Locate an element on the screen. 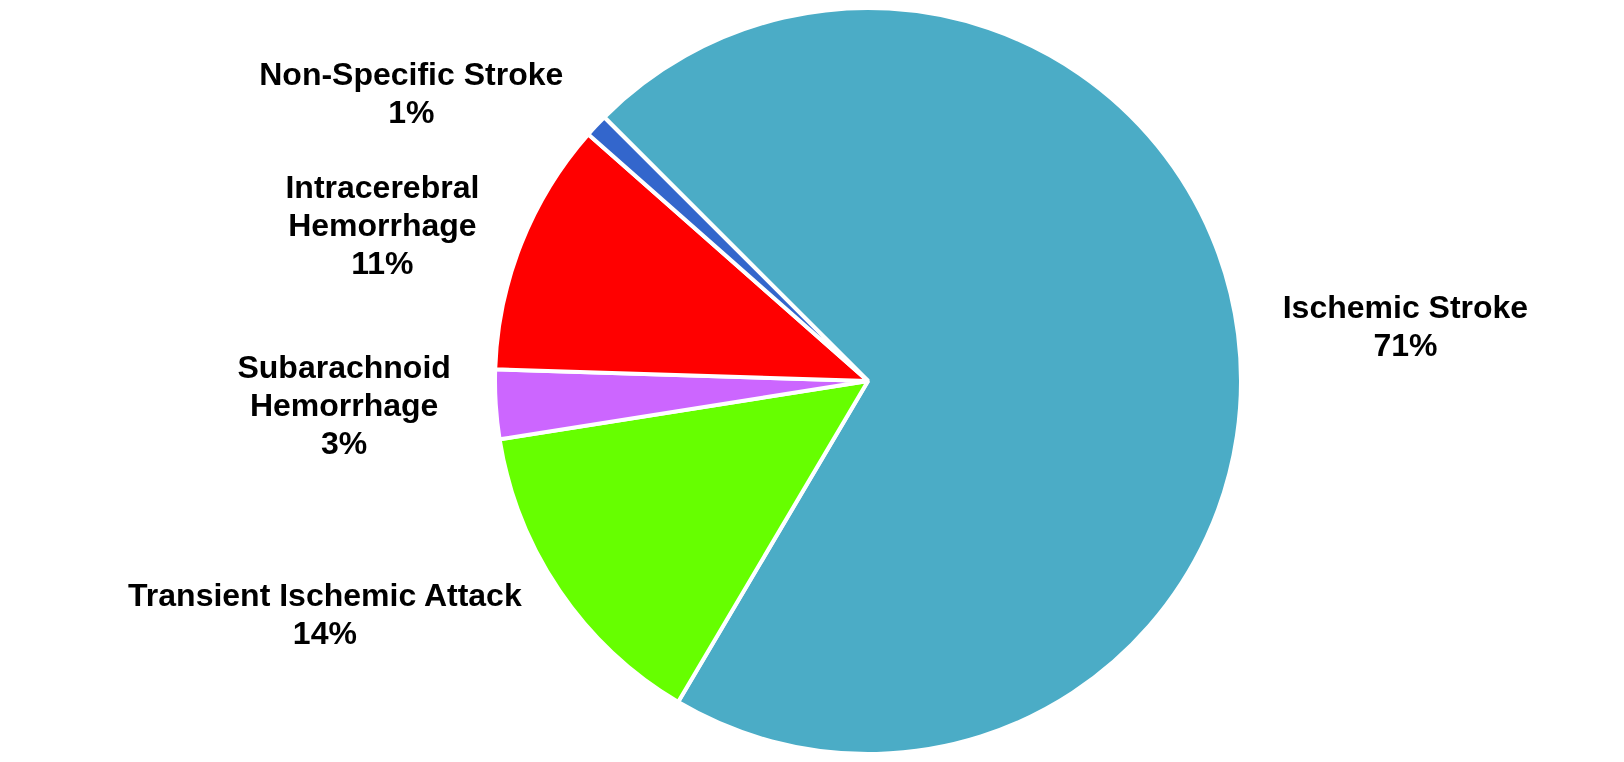 This screenshot has width=1624, height=762. slice-label: Non-Specific Stroke is located at coordinates (411, 73).